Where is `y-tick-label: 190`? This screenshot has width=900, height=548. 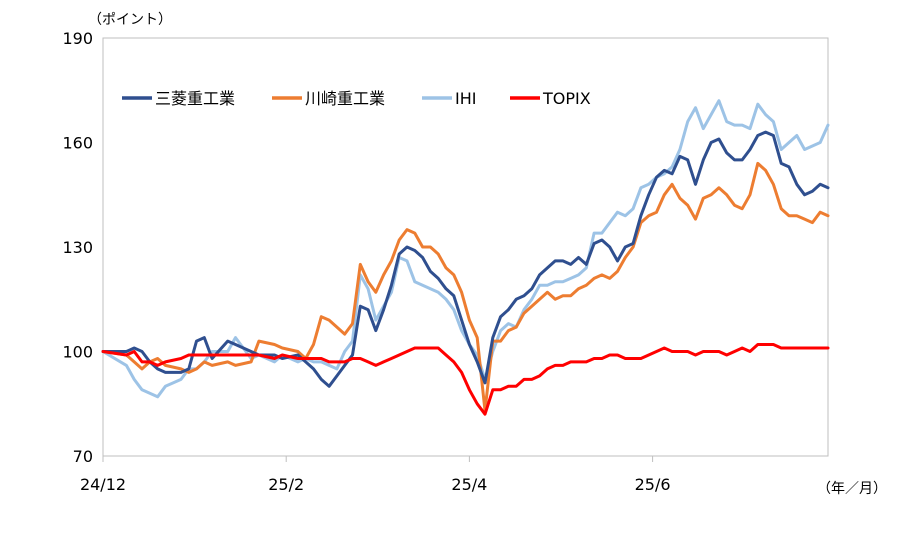
y-tick-label: 190 is located at coordinates (77, 38).